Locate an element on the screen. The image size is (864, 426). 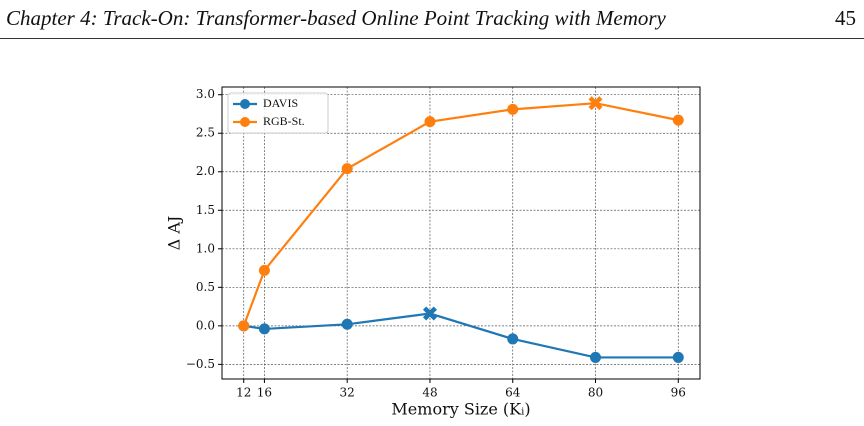
y-tick-label: −0.5 is located at coordinates (200, 364).